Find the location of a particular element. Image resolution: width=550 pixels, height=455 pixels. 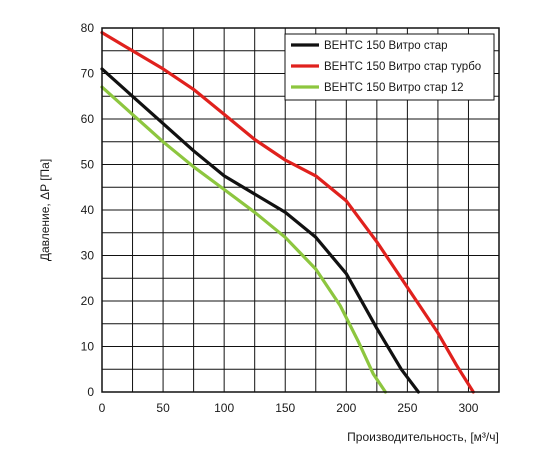

y-tick-label: 70 is located at coordinates (88, 74).